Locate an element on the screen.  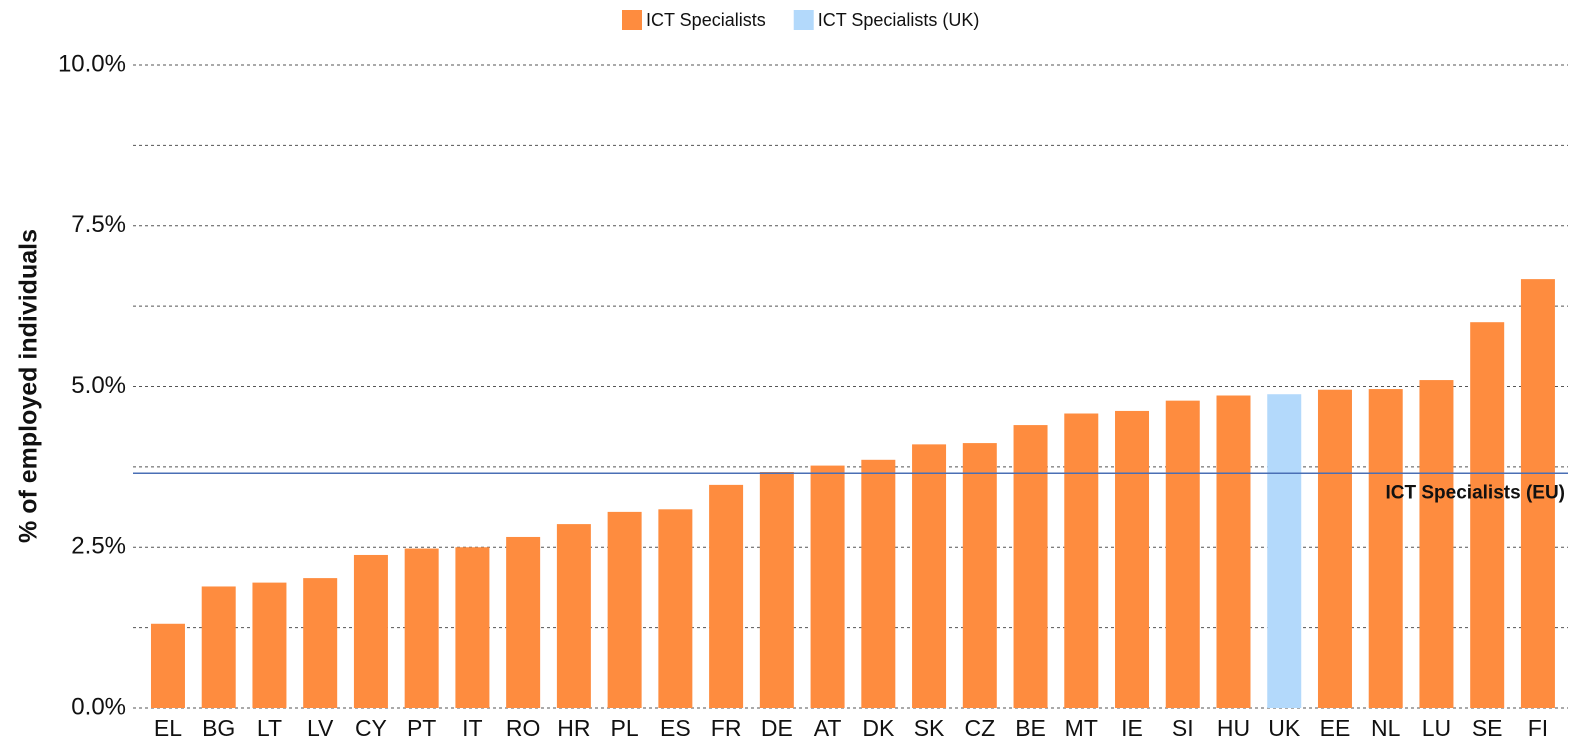
x-tick-label: DE is located at coordinates (777, 728).